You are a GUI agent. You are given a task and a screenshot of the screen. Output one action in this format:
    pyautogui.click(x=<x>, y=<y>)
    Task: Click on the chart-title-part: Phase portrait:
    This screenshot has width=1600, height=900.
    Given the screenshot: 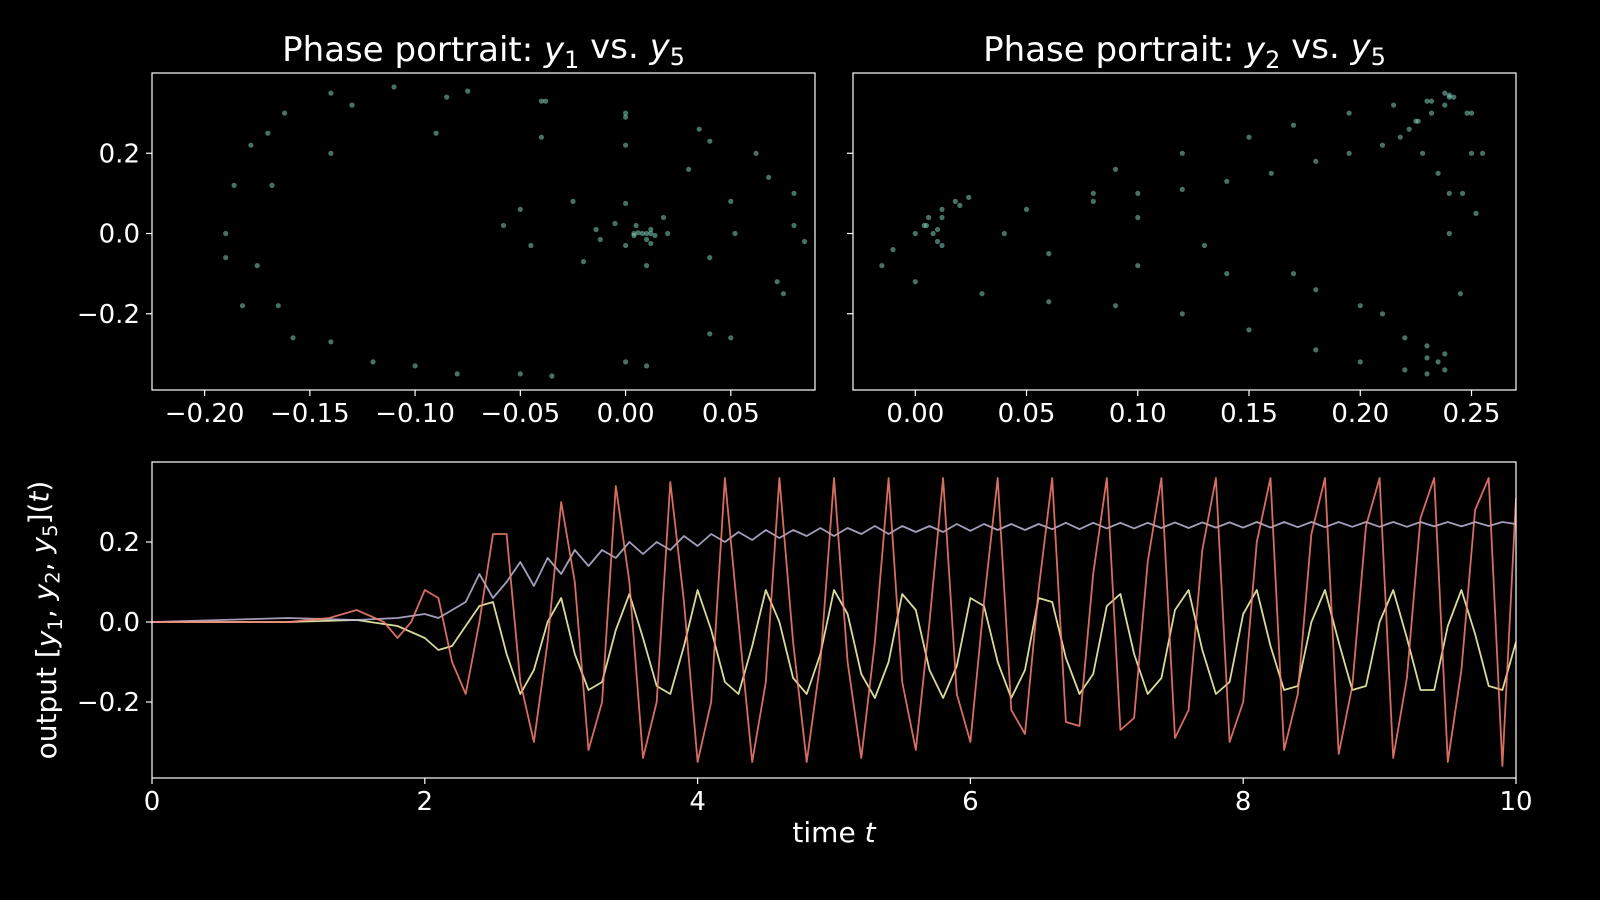 What is the action you would take?
    pyautogui.click(x=1114, y=50)
    